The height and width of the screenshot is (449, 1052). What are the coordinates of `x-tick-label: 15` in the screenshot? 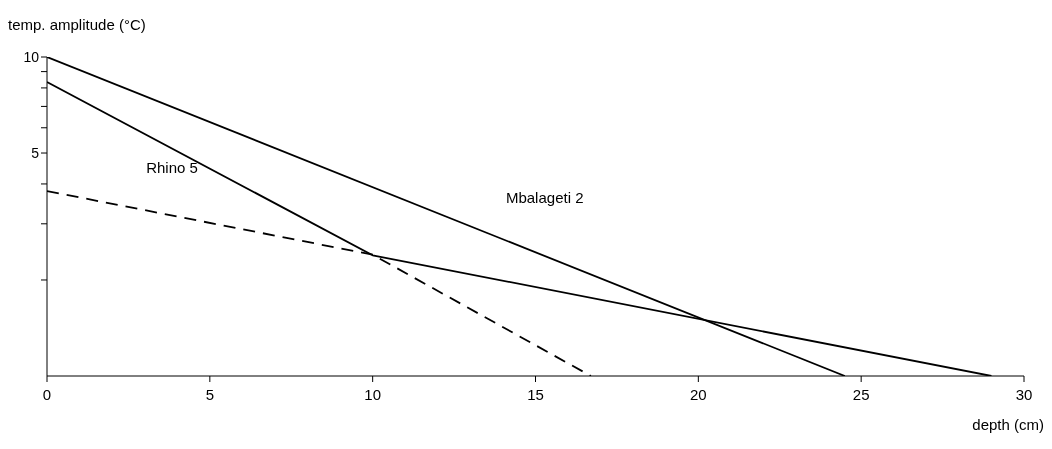 It's located at (535, 394).